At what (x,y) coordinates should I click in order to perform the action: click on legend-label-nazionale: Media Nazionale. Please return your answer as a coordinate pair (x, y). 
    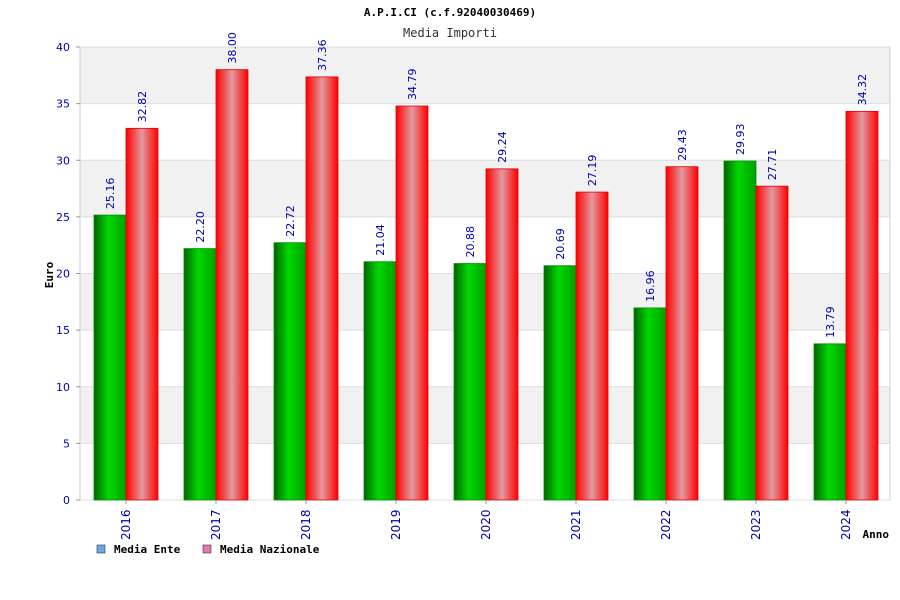
    Looking at the image, I should click on (270, 549).